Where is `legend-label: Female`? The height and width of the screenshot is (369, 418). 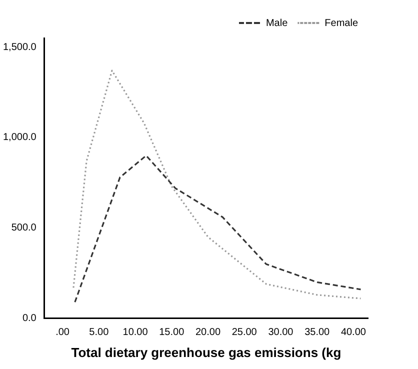
legend-label: Female is located at coordinates (341, 23).